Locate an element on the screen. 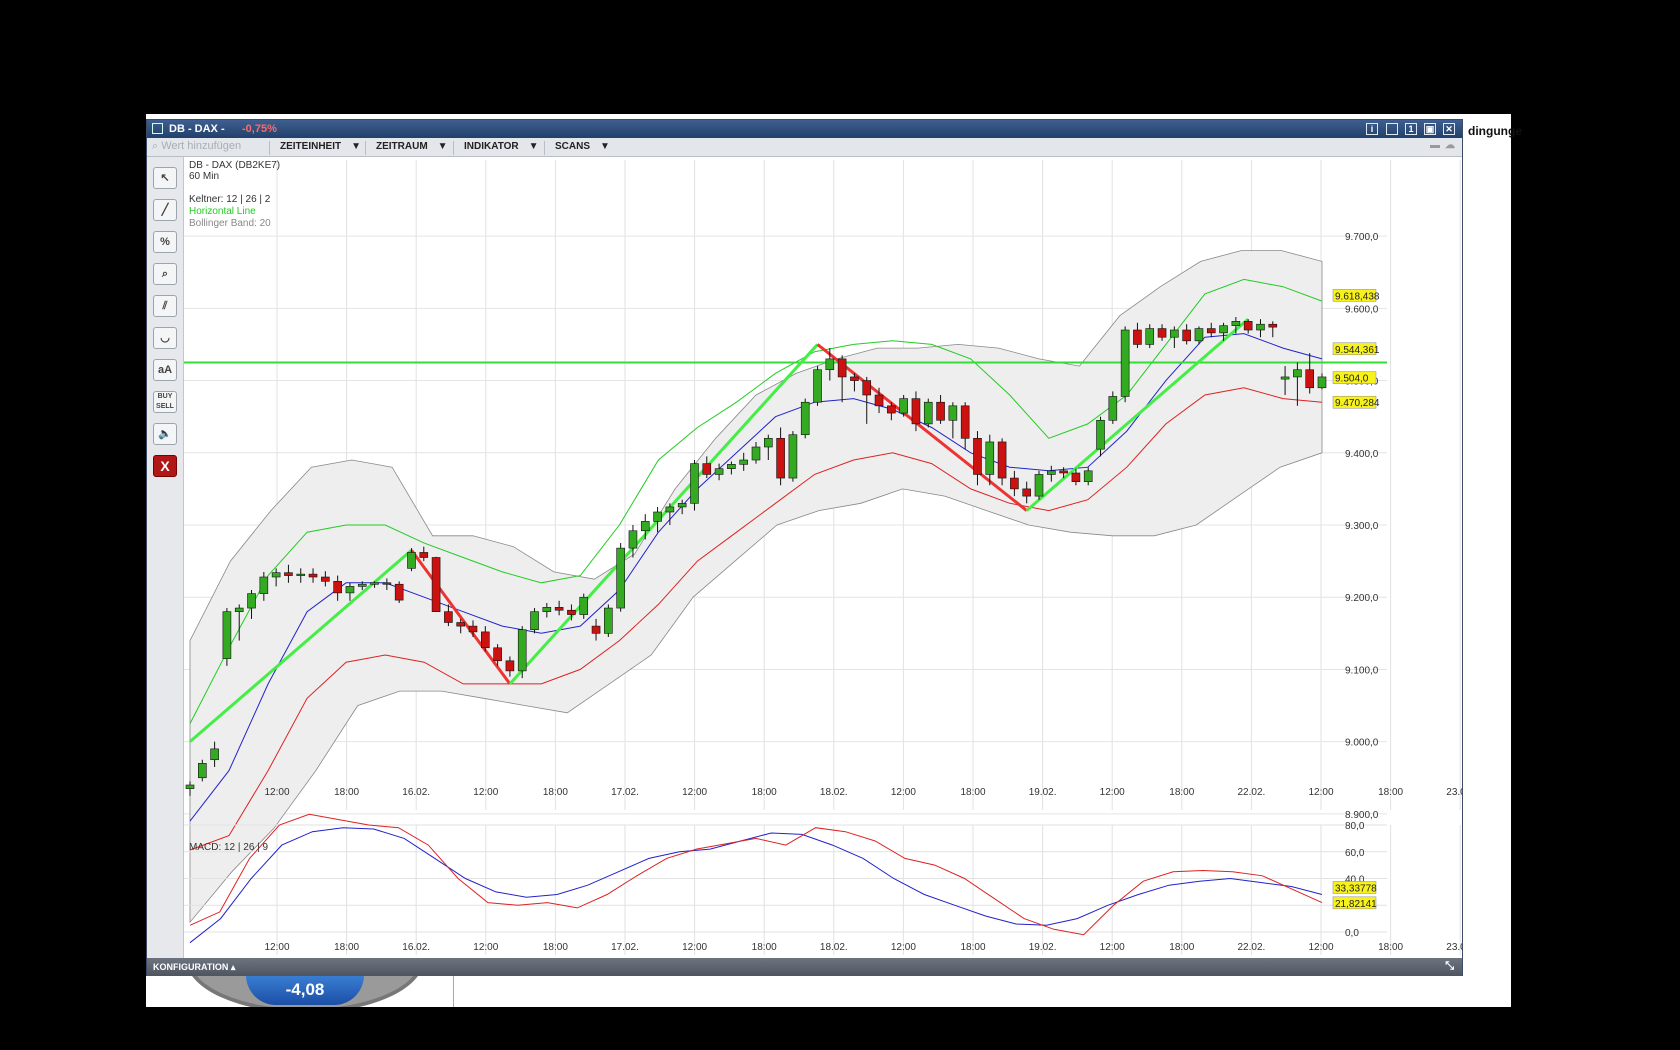 This screenshot has height=1050, width=1680. time-axis-label: 18.02. is located at coordinates (834, 792).